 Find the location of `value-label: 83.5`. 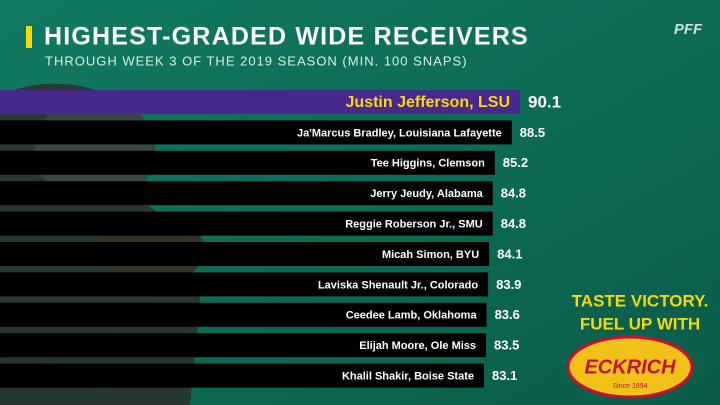

value-label: 83.5 is located at coordinates (506, 345).